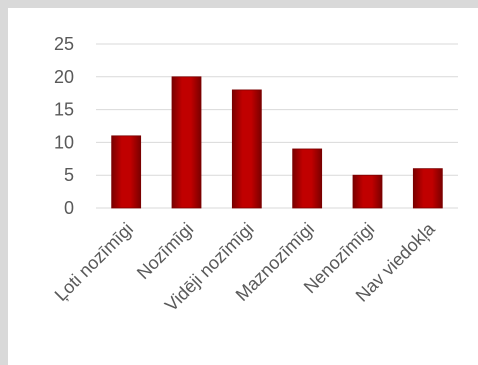 The height and width of the screenshot is (365, 478). What do you see at coordinates (64, 110) in the screenshot?
I see `y-tick-label: 15` at bounding box center [64, 110].